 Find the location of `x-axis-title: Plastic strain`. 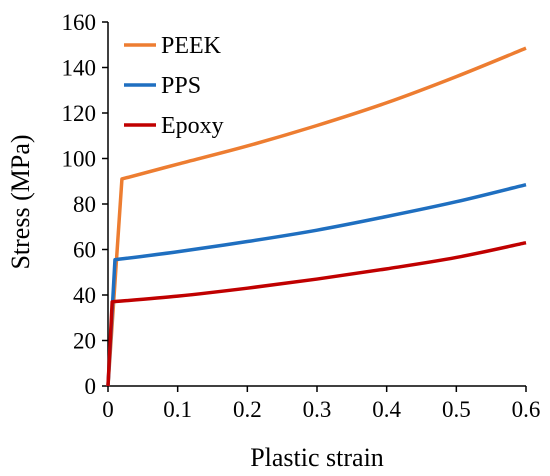

x-axis-title: Plastic strain is located at coordinates (317, 457).